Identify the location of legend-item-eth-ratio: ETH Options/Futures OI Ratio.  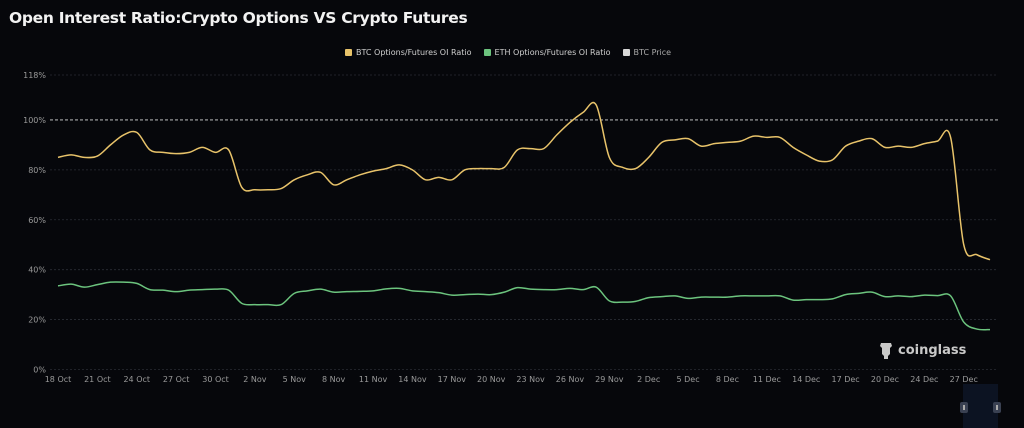
(547, 52).